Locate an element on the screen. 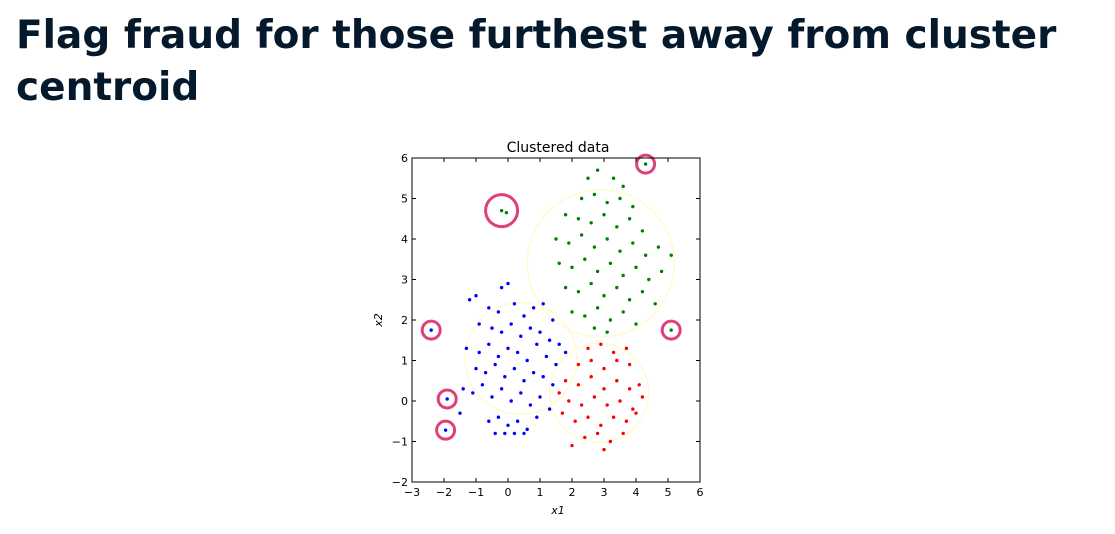 The height and width of the screenshot is (534, 1115). y-tick-label: 6 is located at coordinates (404, 158).